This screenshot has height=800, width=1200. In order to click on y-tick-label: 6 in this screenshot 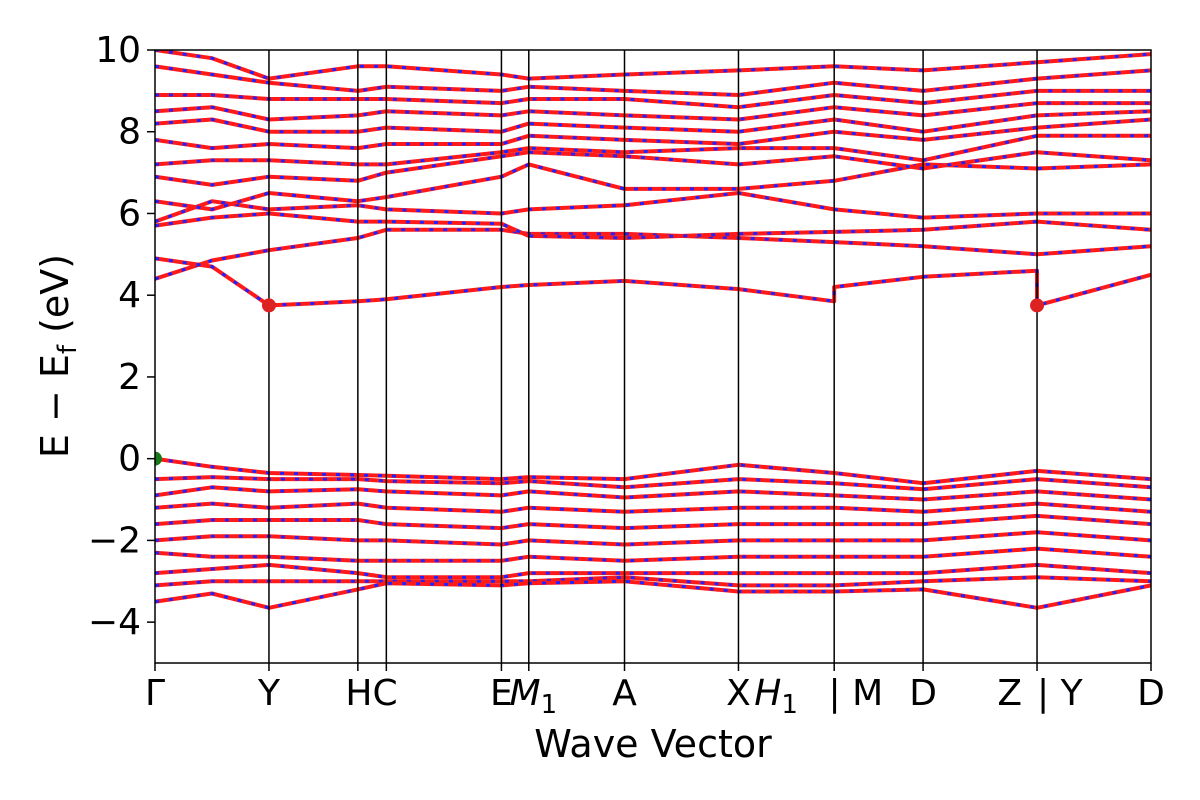, I will do `click(129, 213)`.